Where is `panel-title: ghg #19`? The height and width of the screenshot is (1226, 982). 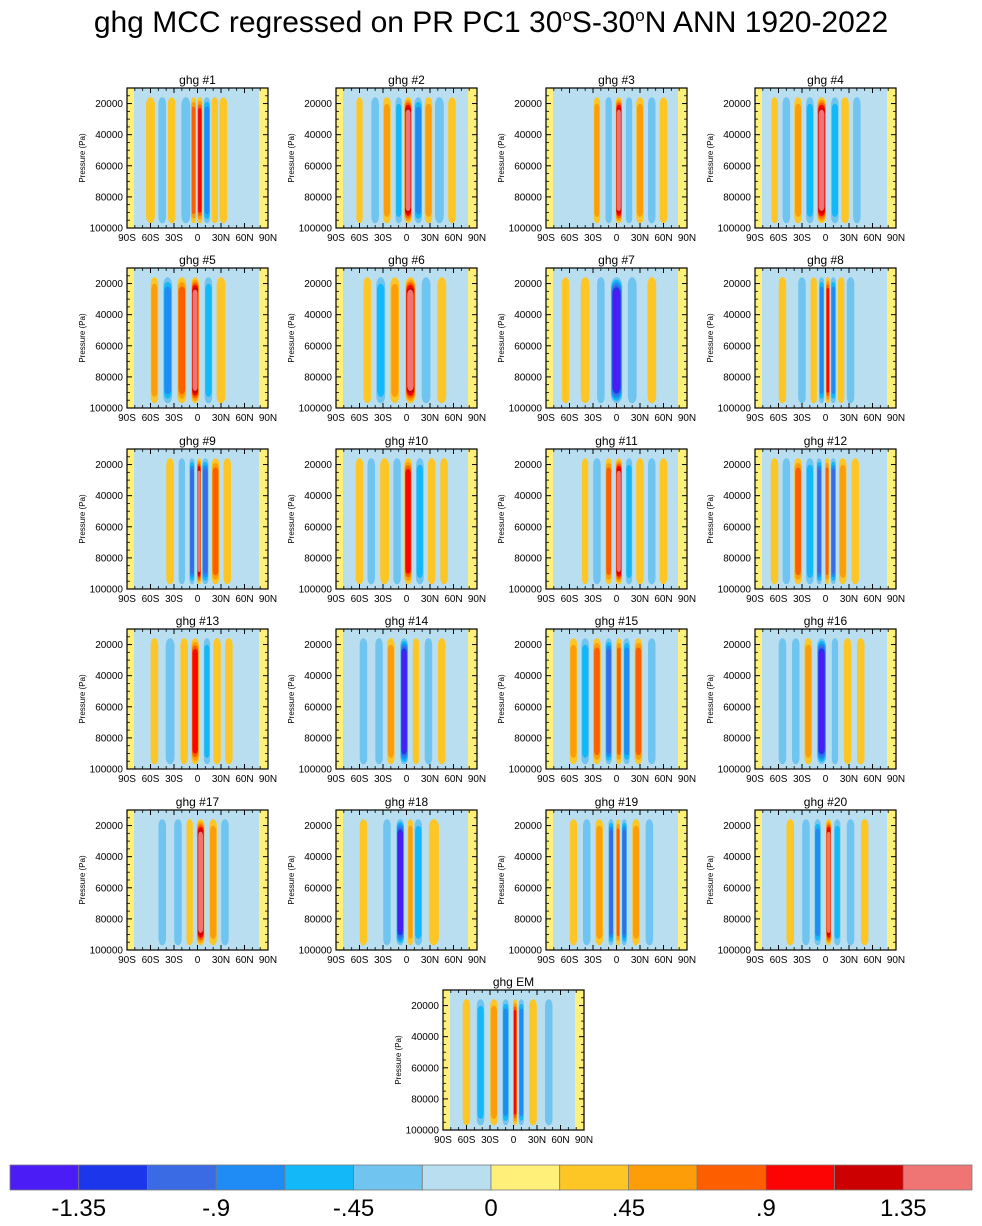
panel-title: ghg #19 is located at coordinates (617, 802).